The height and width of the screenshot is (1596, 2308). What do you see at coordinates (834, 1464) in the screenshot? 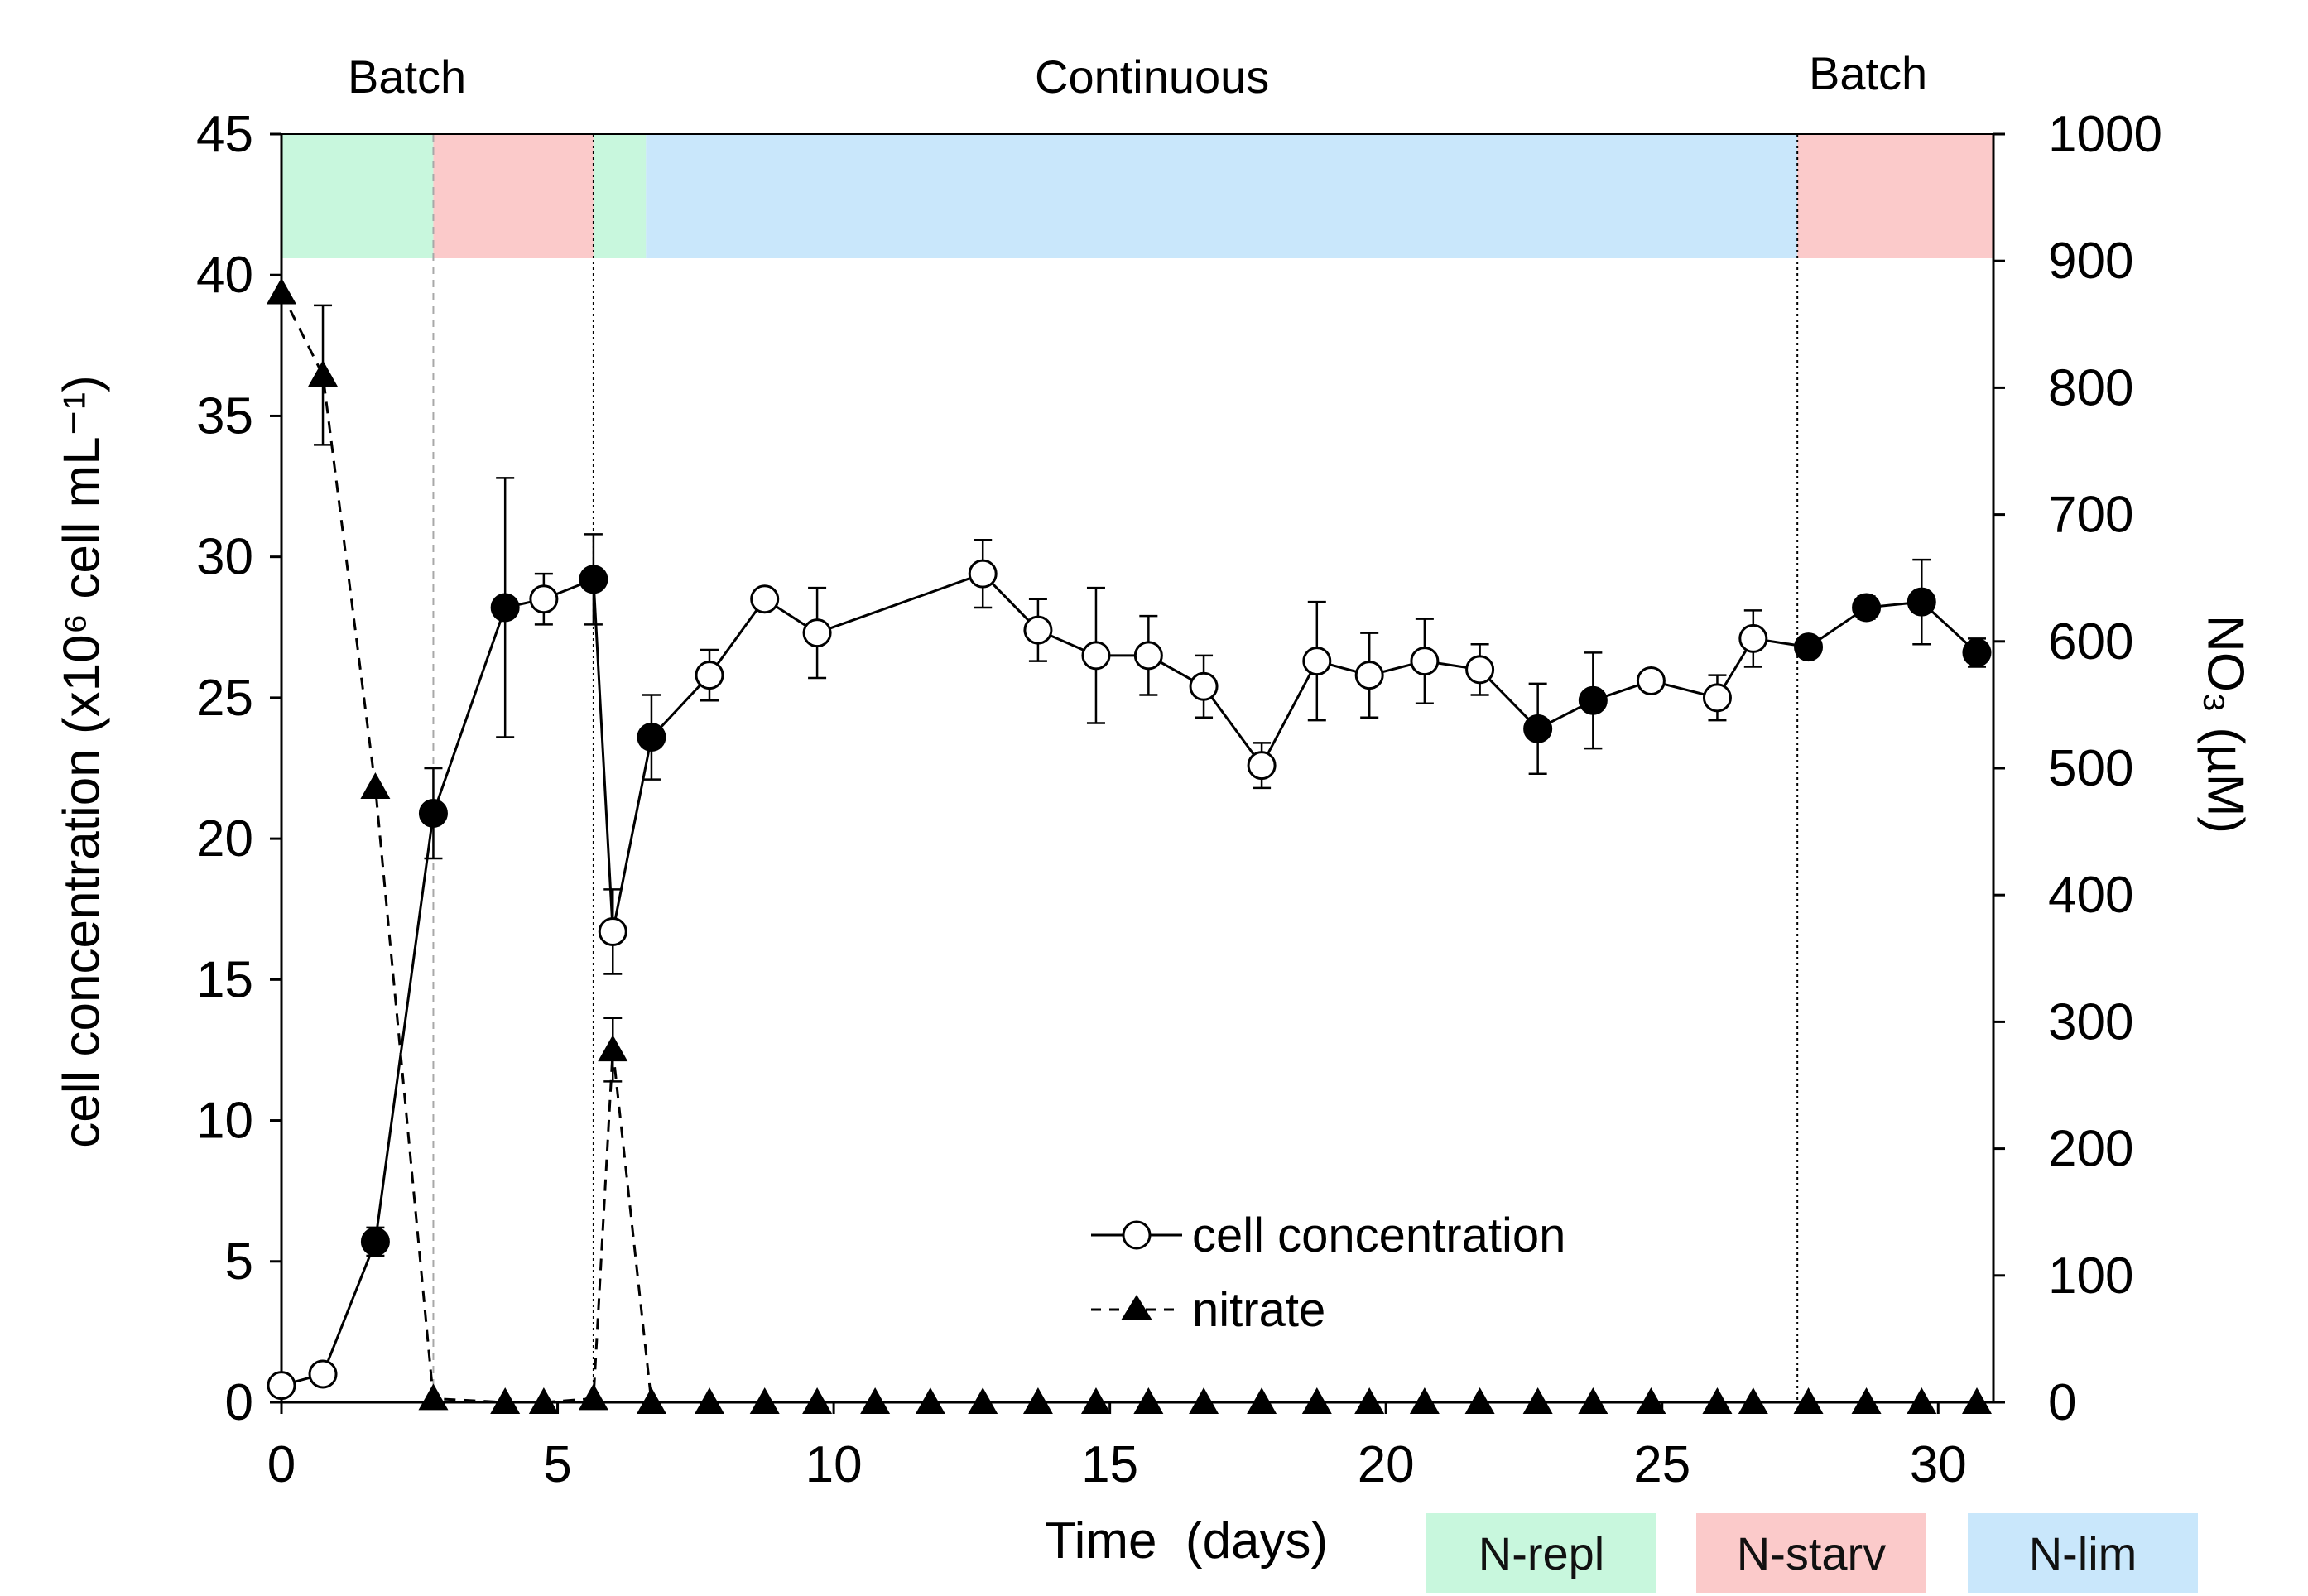
I see `x-tick-label-2: 10` at bounding box center [834, 1464].